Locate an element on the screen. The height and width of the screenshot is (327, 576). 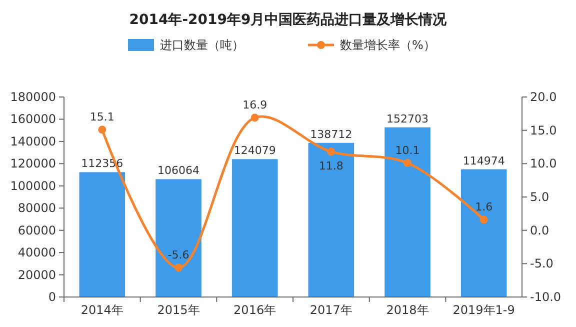
data-label: 11.8 is located at coordinates (331, 166).